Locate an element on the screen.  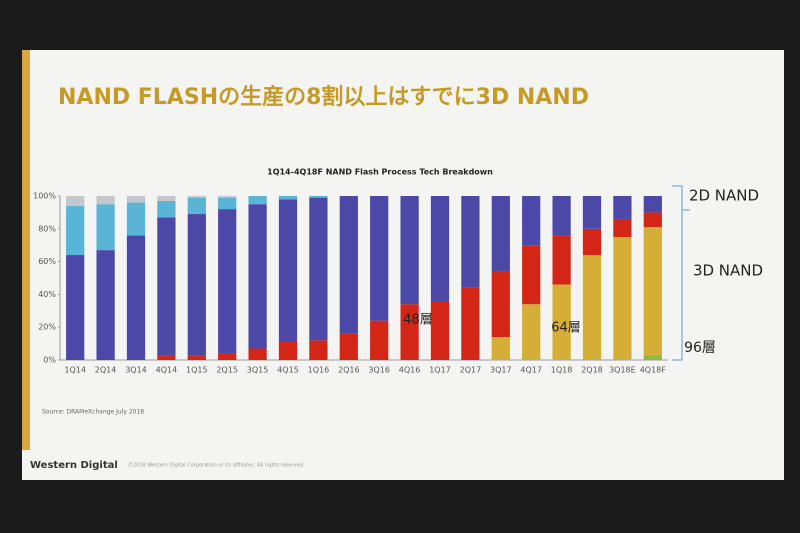
x-tick-label: 4Q17 is located at coordinates (531, 370).